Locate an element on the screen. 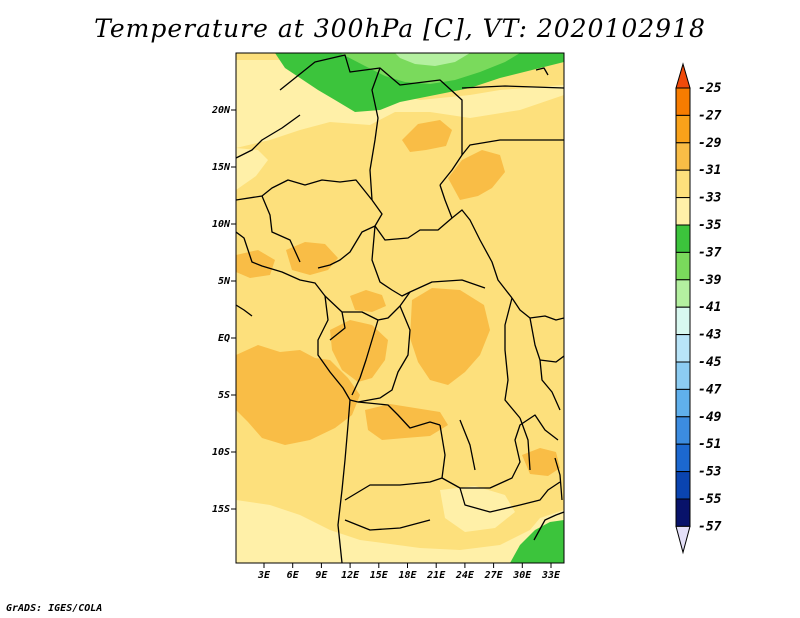 This screenshot has height=618, width=800. lat-label: 5N is located at coordinates (224, 281).